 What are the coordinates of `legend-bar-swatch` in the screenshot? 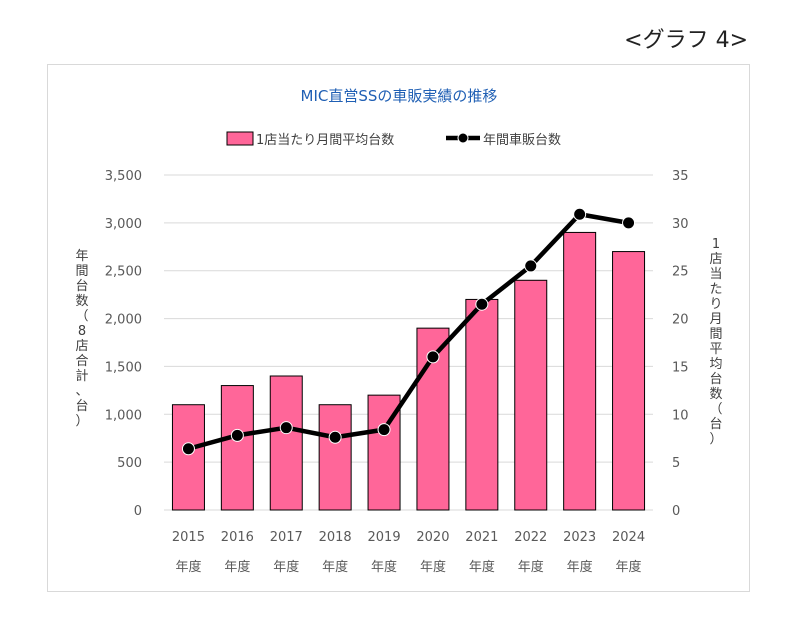 It's located at (240, 138).